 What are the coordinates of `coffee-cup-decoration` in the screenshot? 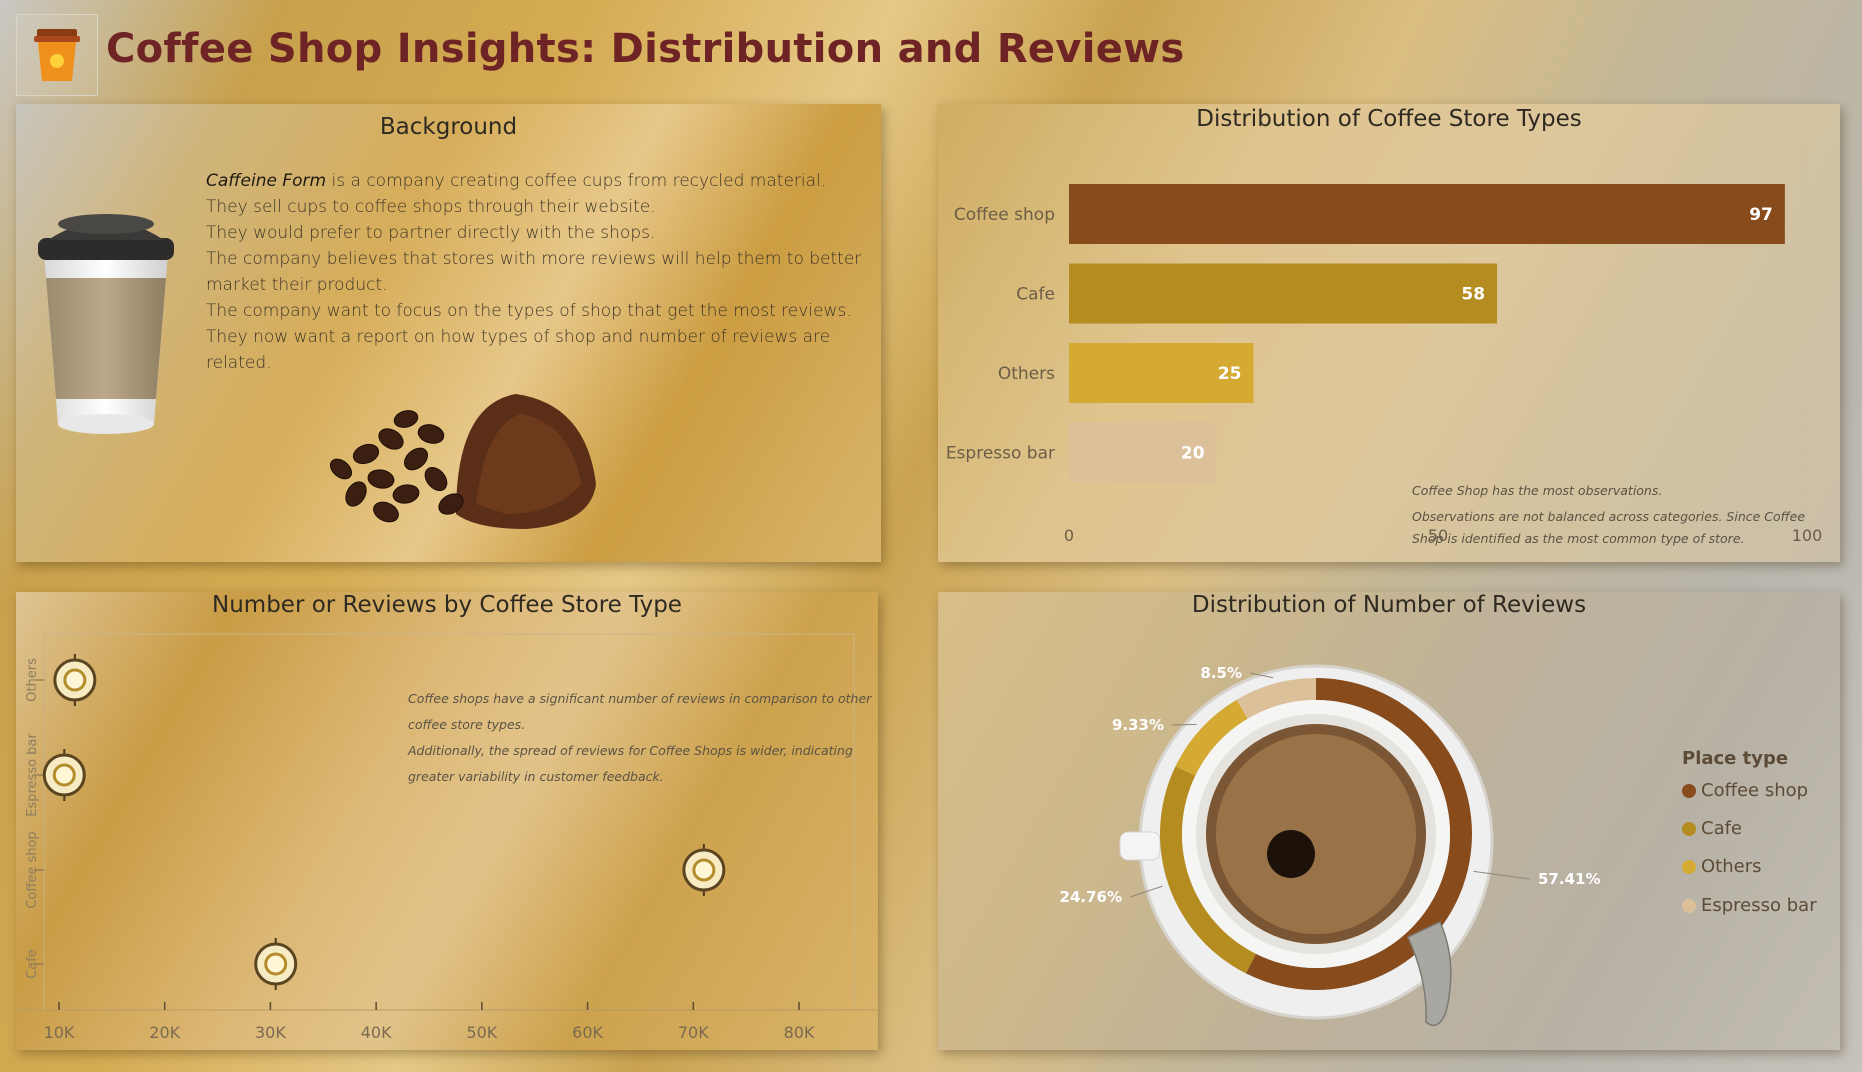 It's located at (1317, 863).